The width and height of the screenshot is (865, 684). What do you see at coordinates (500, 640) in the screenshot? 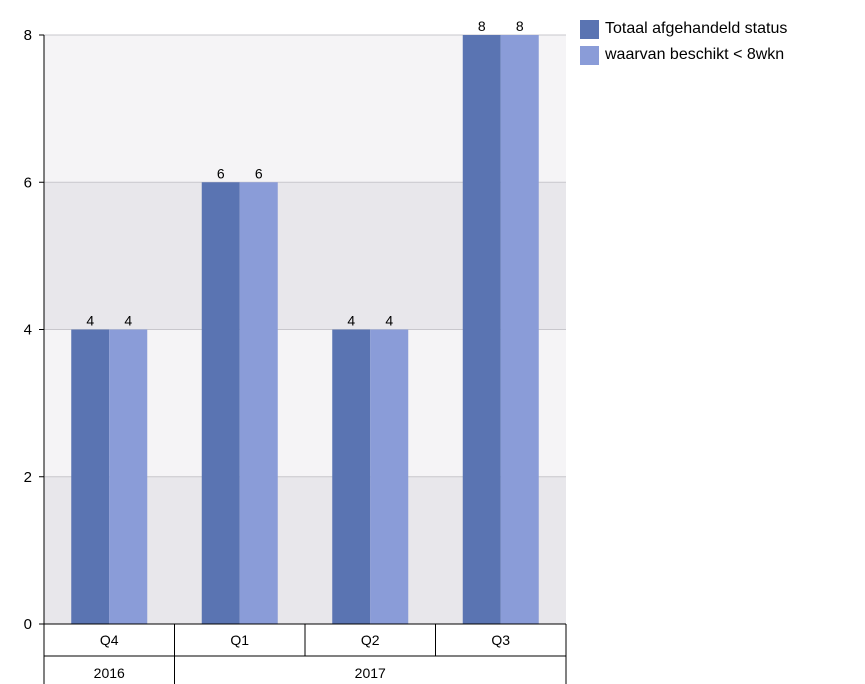
I see `x-tick-label: Q3` at bounding box center [500, 640].